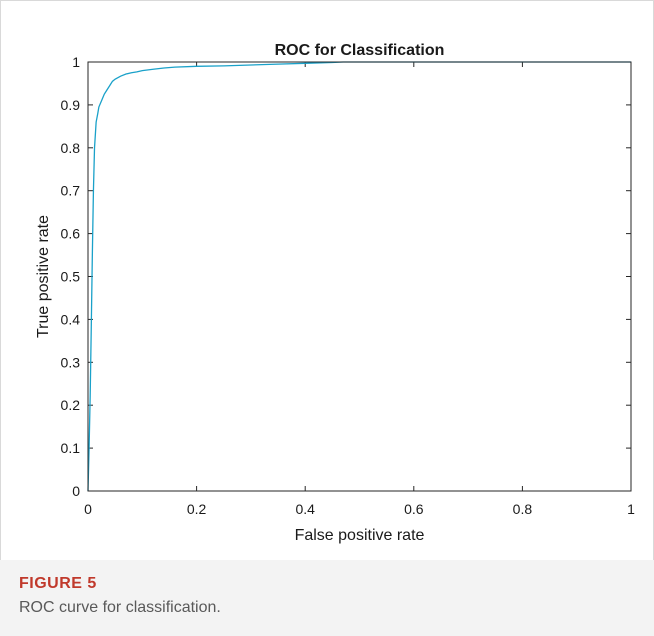 This screenshot has width=654, height=636. What do you see at coordinates (71, 191) in the screenshot?
I see `y-tick-label: 0.7` at bounding box center [71, 191].